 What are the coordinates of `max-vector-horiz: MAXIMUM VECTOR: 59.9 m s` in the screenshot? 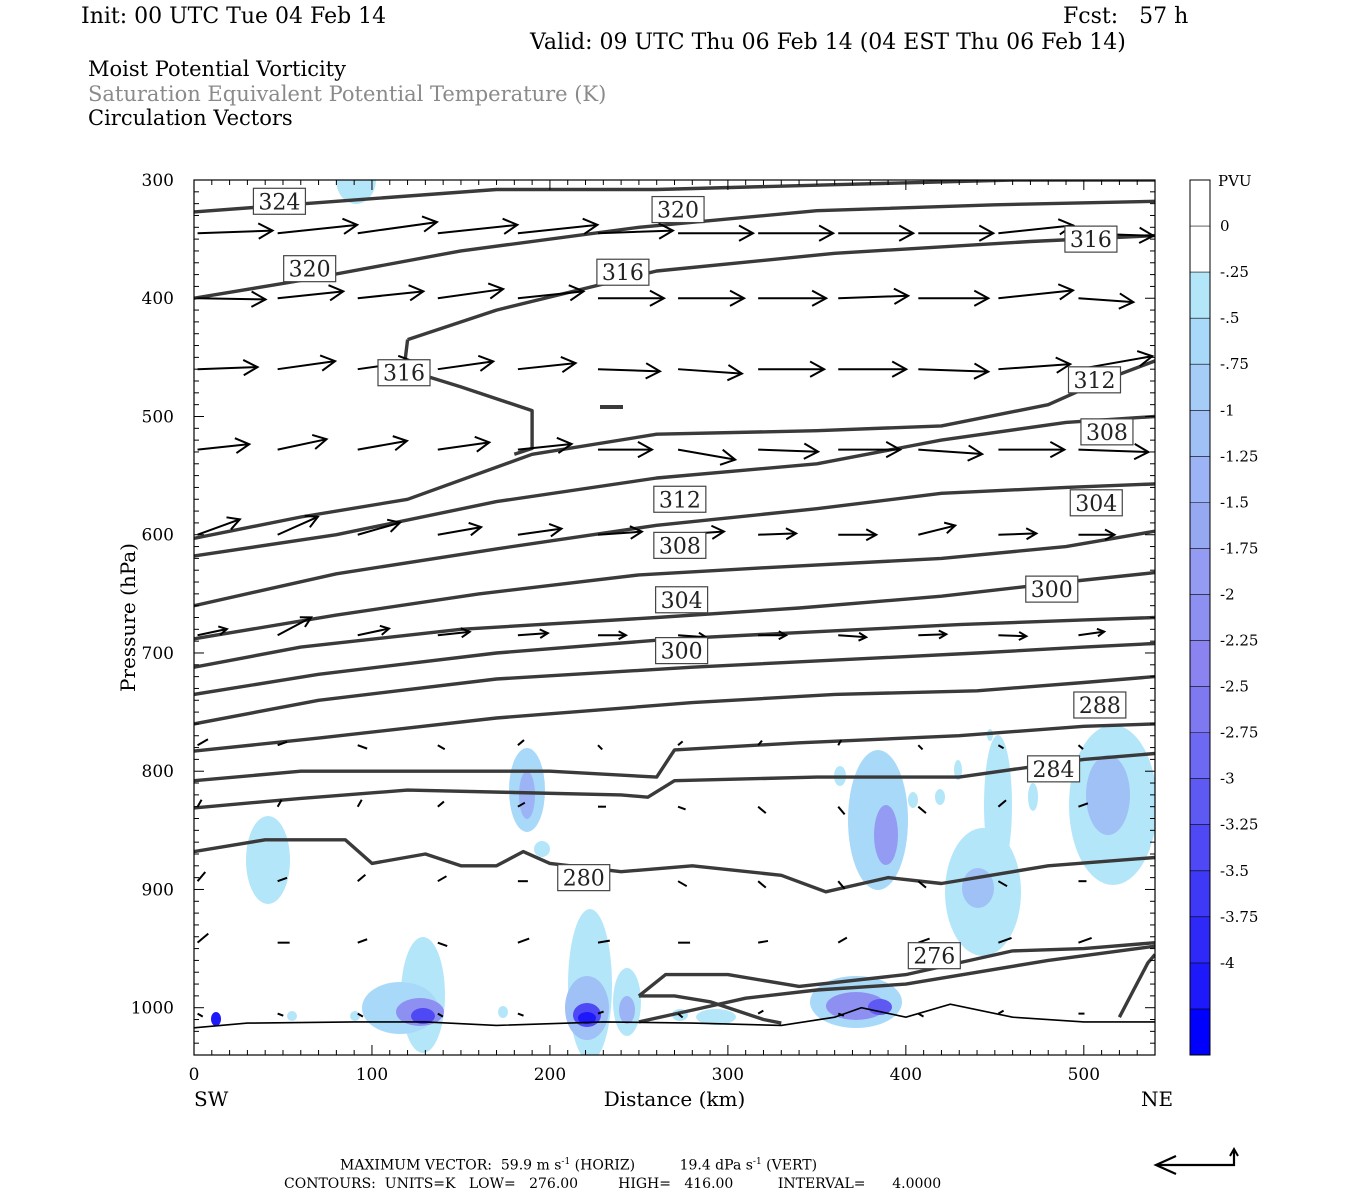 It's located at (451, 1165).